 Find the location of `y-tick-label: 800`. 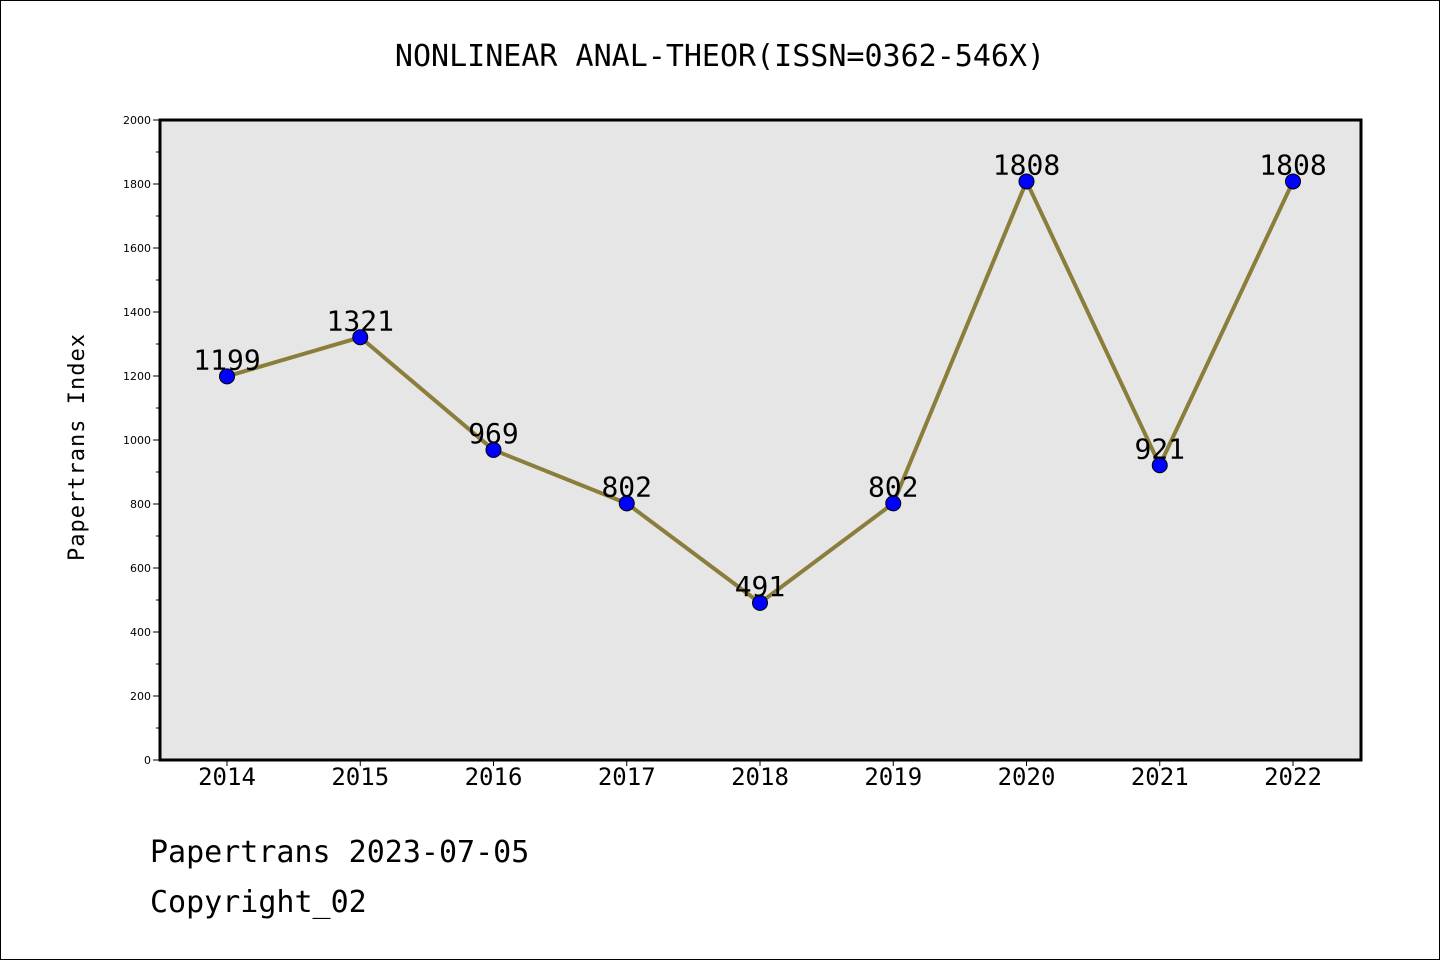

y-tick-label: 800 is located at coordinates (140, 504).